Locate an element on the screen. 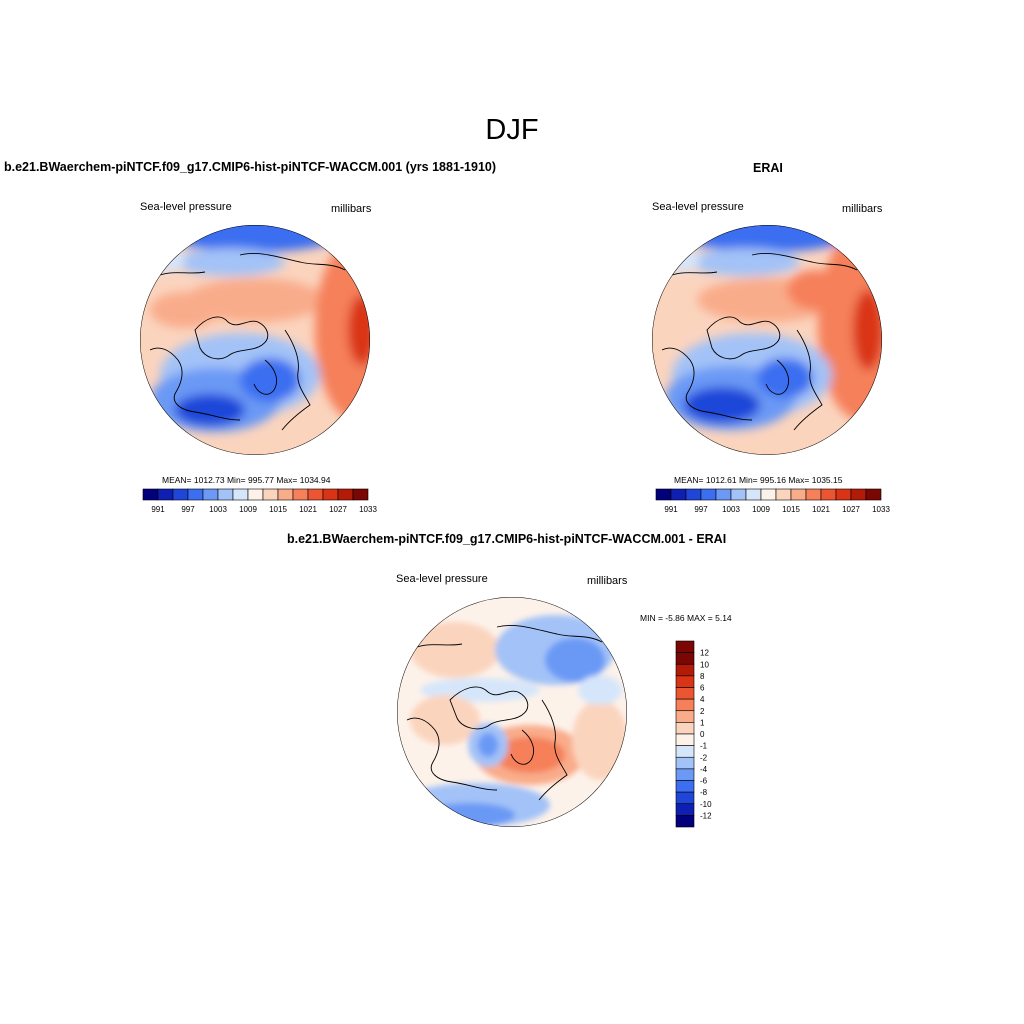 The height and width of the screenshot is (1024, 1024). colorbar-tick-label: 2 is located at coordinates (702, 711).